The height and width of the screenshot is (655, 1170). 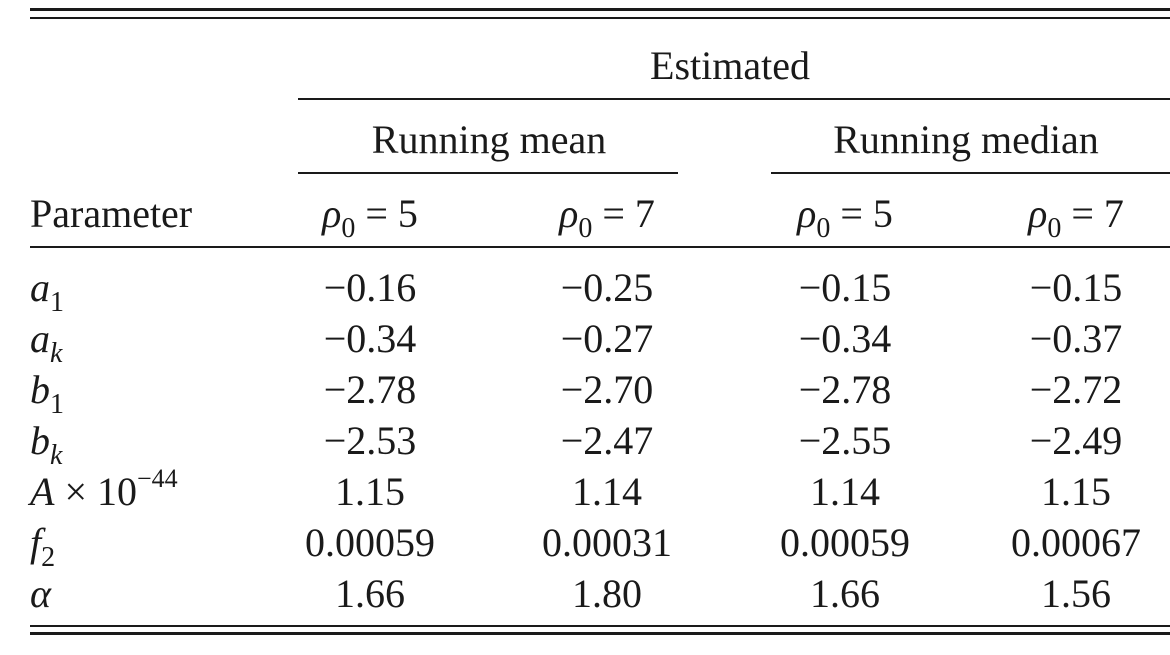 What do you see at coordinates (48, 557) in the screenshot?
I see `parameter-subscript: 2` at bounding box center [48, 557].